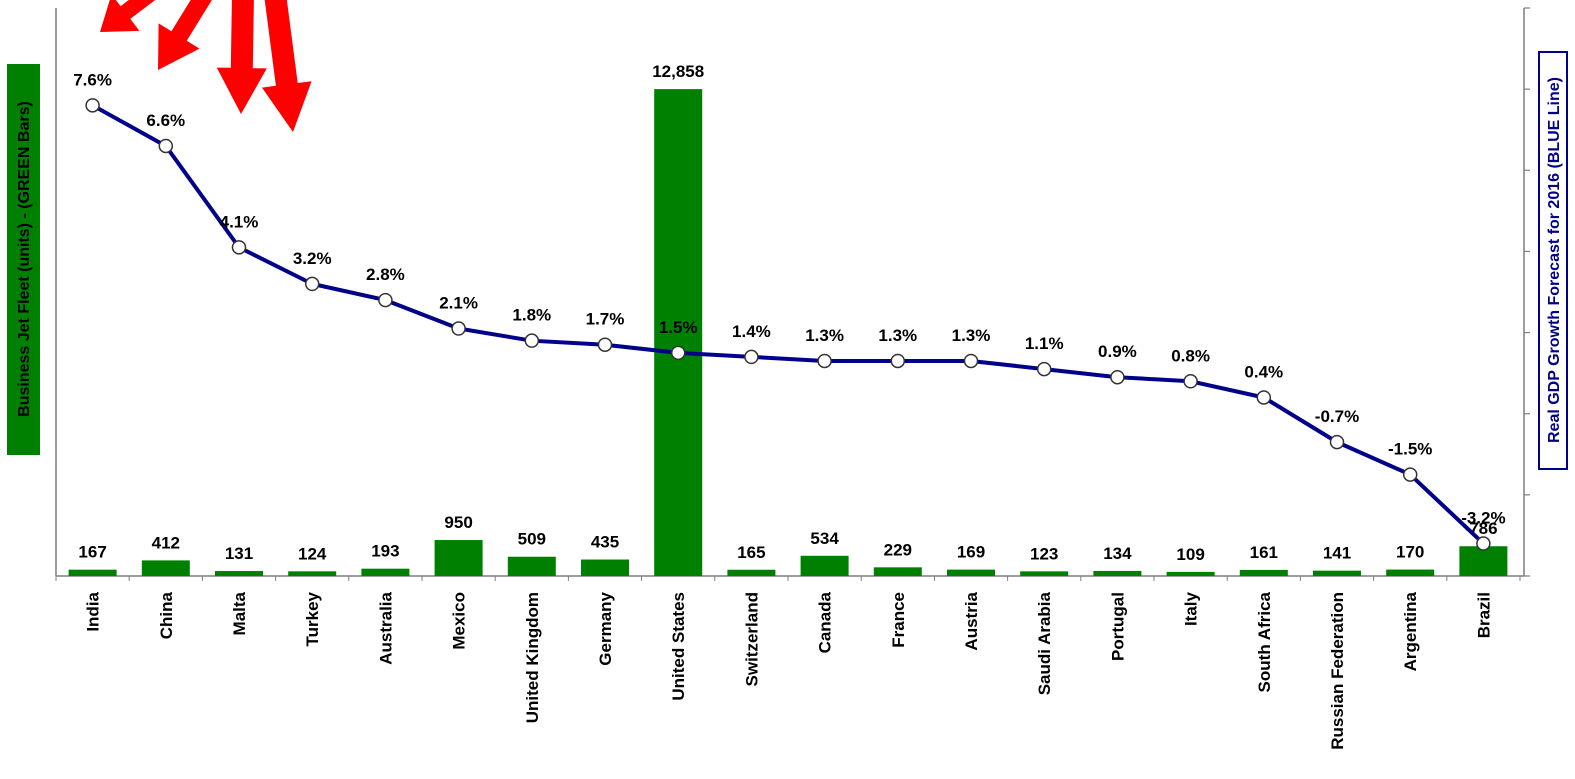 This screenshot has width=1575, height=779. Describe the element at coordinates (165, 120) in the screenshot. I see `gdp-value-label: 6.6%` at that location.